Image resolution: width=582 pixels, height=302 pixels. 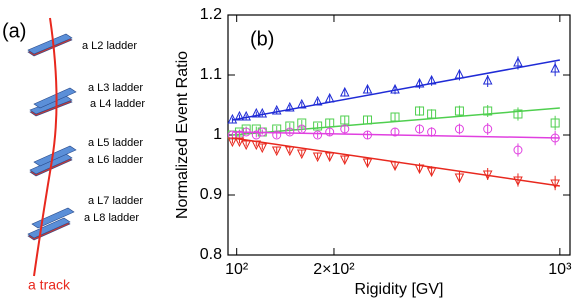 What do you see at coordinates (399, 289) in the screenshot?
I see `x-axis-label: Rigidity [GV]` at bounding box center [399, 289].